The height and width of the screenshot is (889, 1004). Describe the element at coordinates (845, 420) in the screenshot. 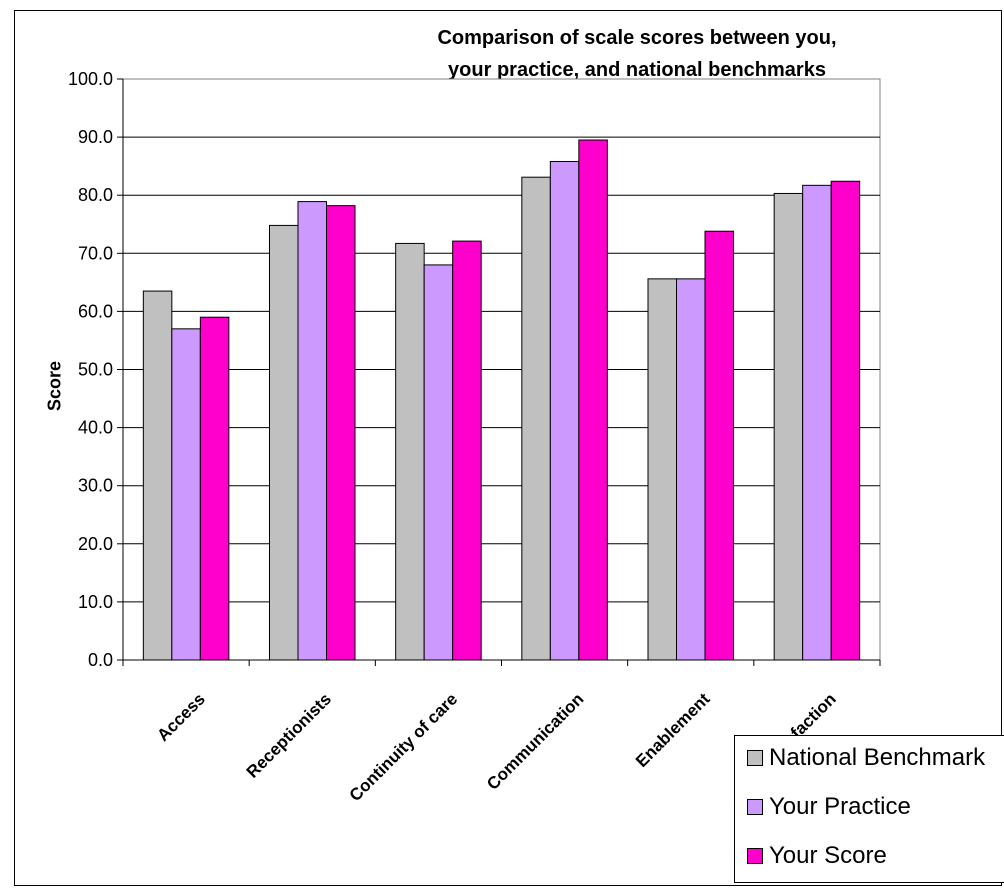

I see `bar-your-score-satisfaction` at that location.